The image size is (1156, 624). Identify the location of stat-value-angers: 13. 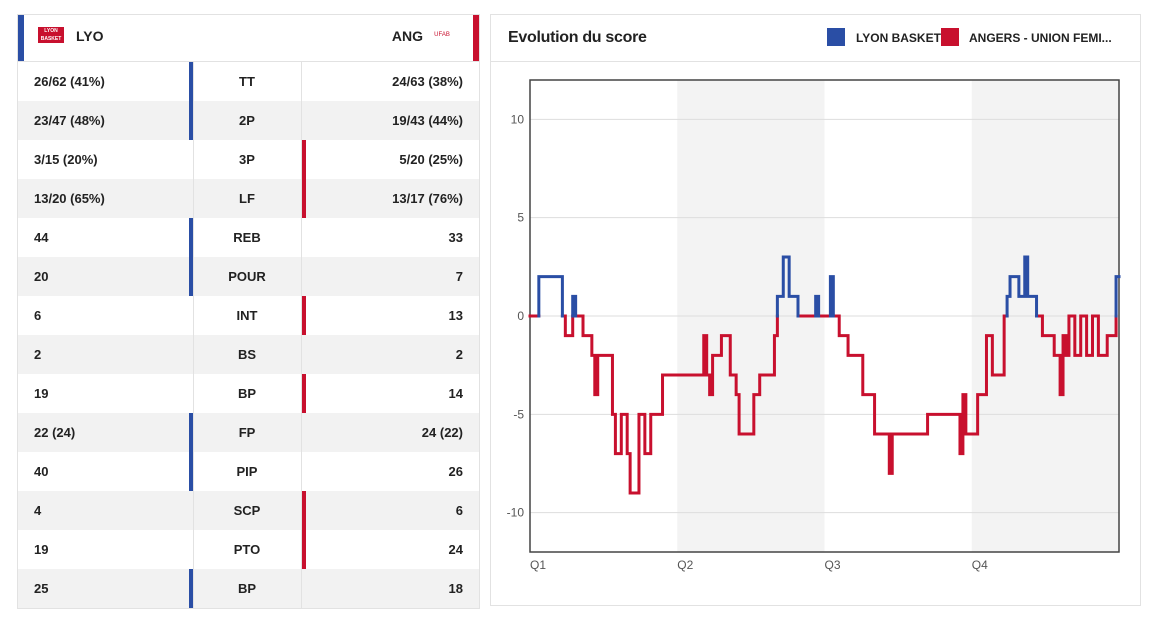
(455, 315).